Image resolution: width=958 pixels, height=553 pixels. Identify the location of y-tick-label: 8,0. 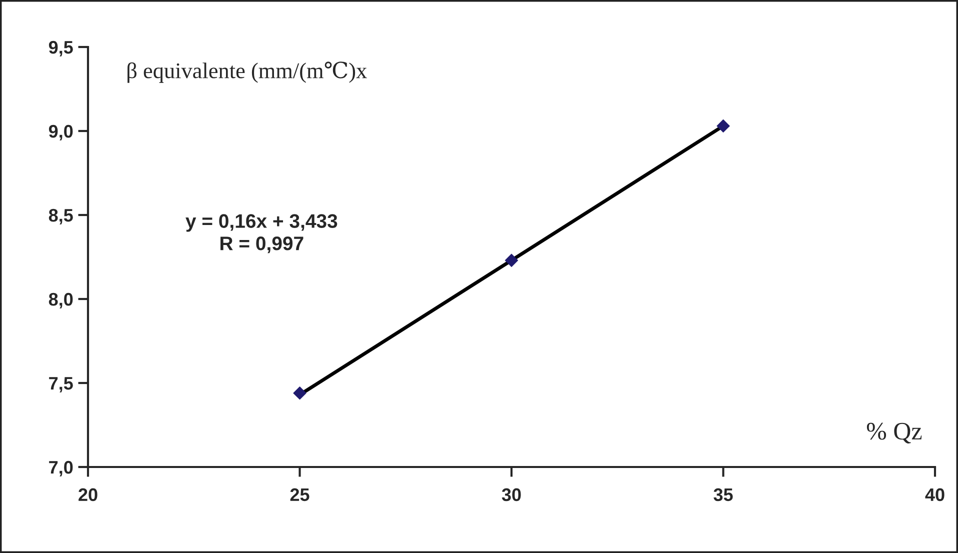
(60, 300).